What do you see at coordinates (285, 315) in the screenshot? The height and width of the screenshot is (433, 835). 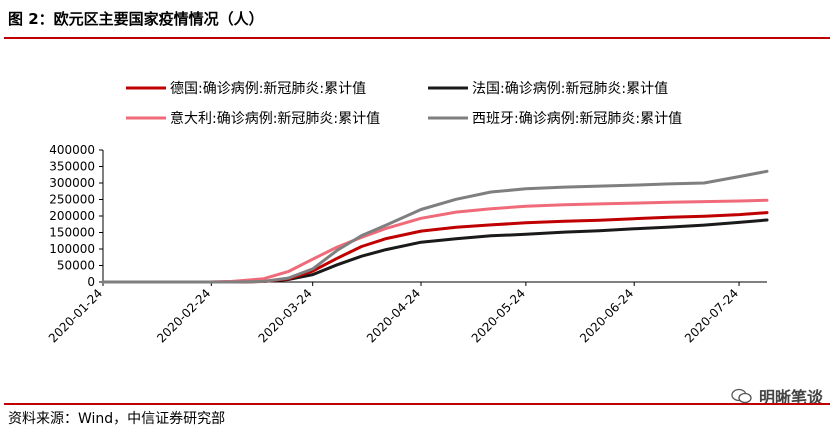 I see `x-tick-label: 2020-03-24` at bounding box center [285, 315].